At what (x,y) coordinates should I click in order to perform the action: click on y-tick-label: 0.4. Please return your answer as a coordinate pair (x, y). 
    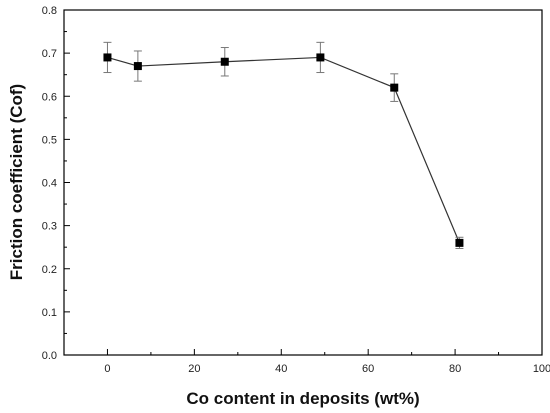
    Looking at the image, I should click on (49, 184).